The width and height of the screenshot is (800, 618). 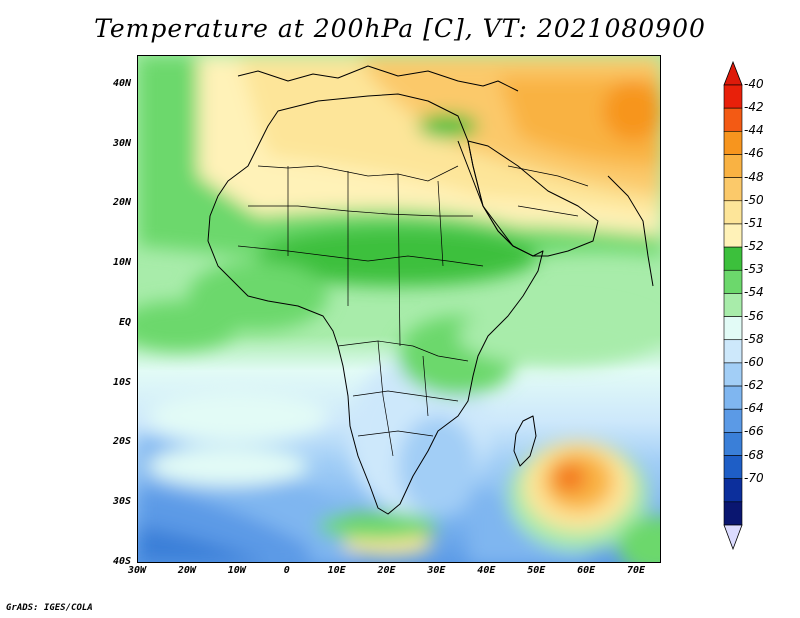 What do you see at coordinates (754, 431) in the screenshot?
I see `colorbar-level-label: -66` at bounding box center [754, 431].